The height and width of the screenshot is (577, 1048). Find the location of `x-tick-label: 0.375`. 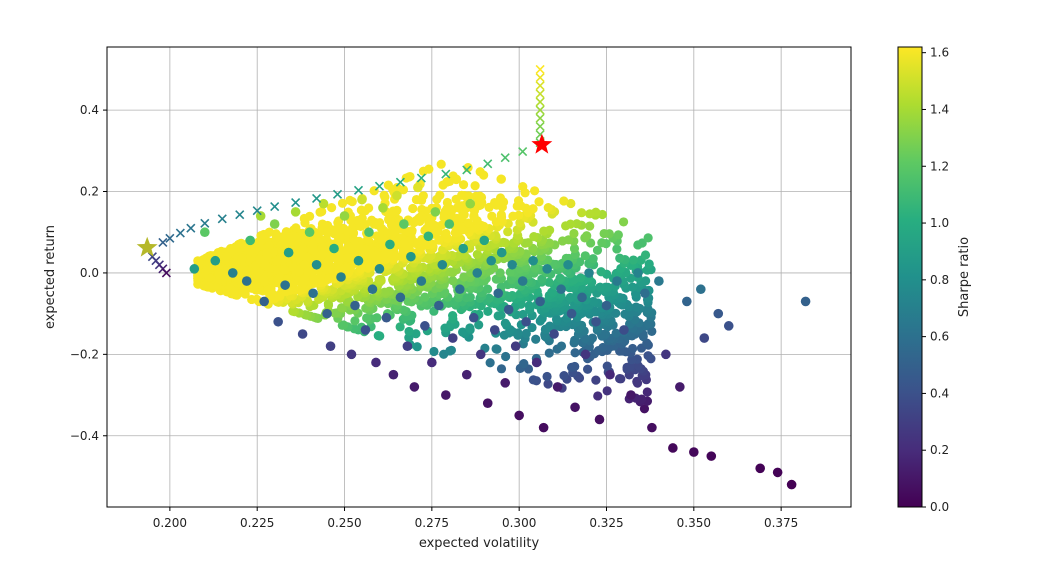

x-tick-label: 0.375 is located at coordinates (781, 523).